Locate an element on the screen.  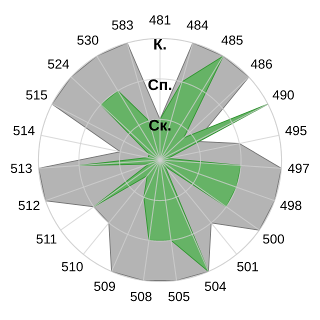
spoke-label: 510 is located at coordinates (72, 267).